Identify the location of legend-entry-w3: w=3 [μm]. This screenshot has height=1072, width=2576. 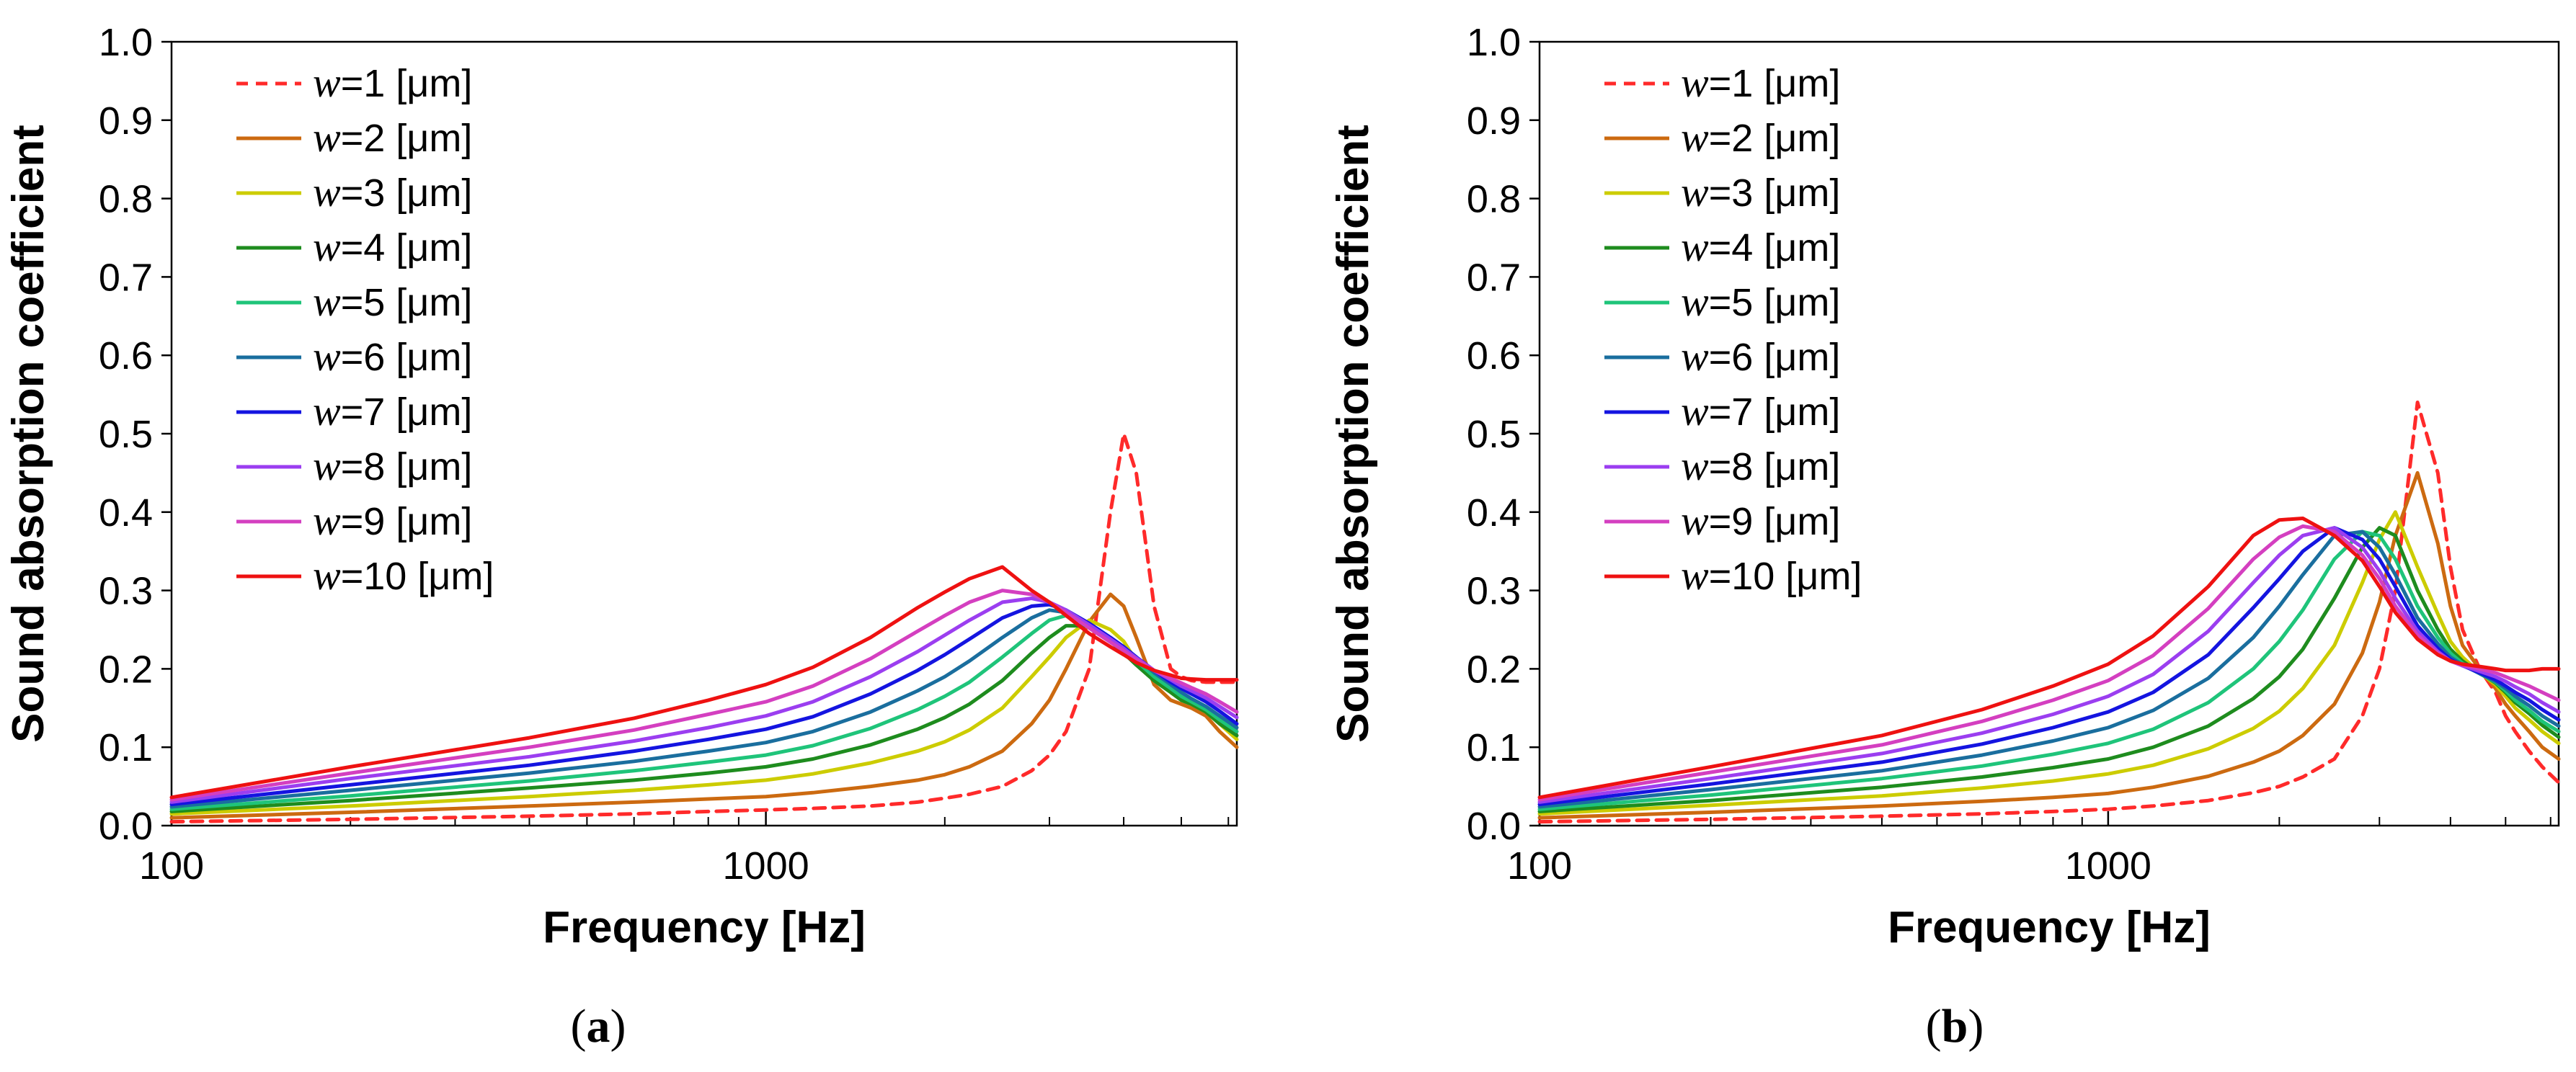
(1761, 192).